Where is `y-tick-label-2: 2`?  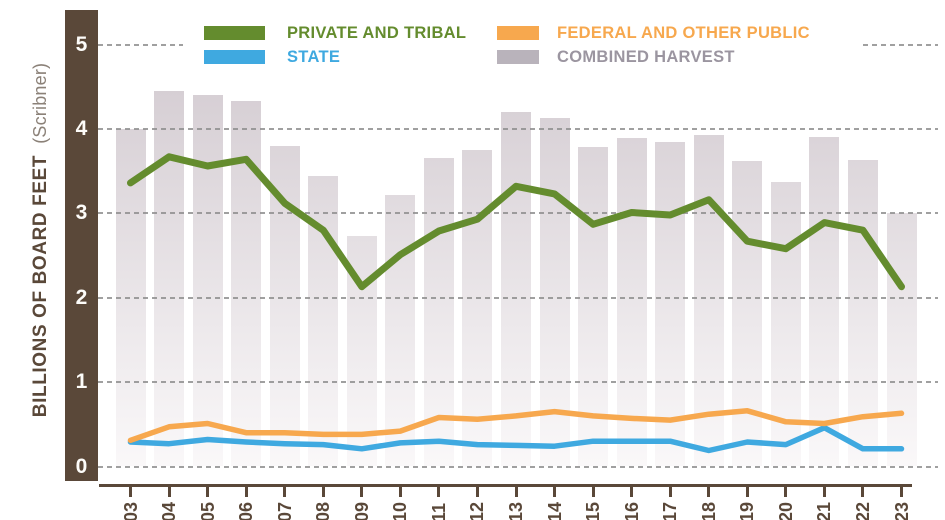
y-tick-label-2: 2 is located at coordinates (81, 297).